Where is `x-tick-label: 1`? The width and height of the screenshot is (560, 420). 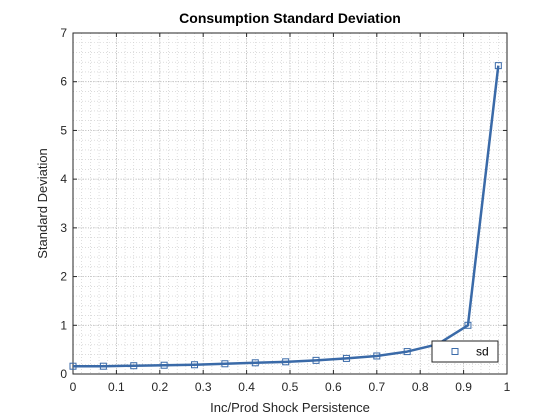 x-tick-label: 1 is located at coordinates (507, 387).